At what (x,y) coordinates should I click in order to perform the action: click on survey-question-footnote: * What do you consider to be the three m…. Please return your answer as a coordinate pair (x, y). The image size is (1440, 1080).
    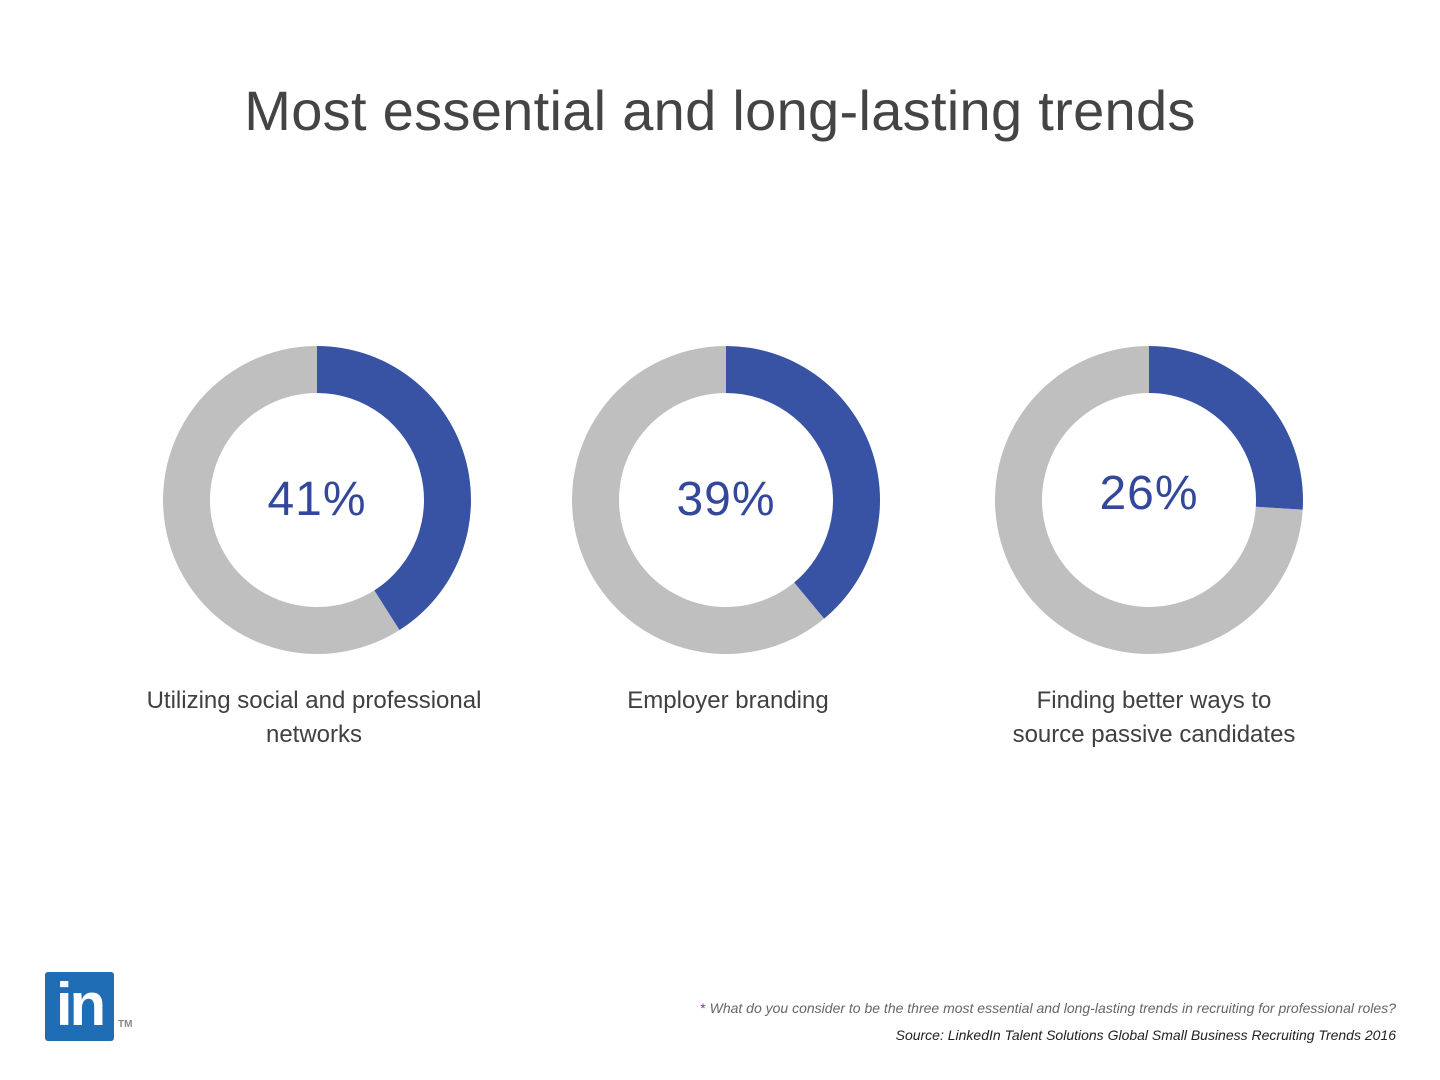
    Looking at the image, I should click on (1048, 1008).